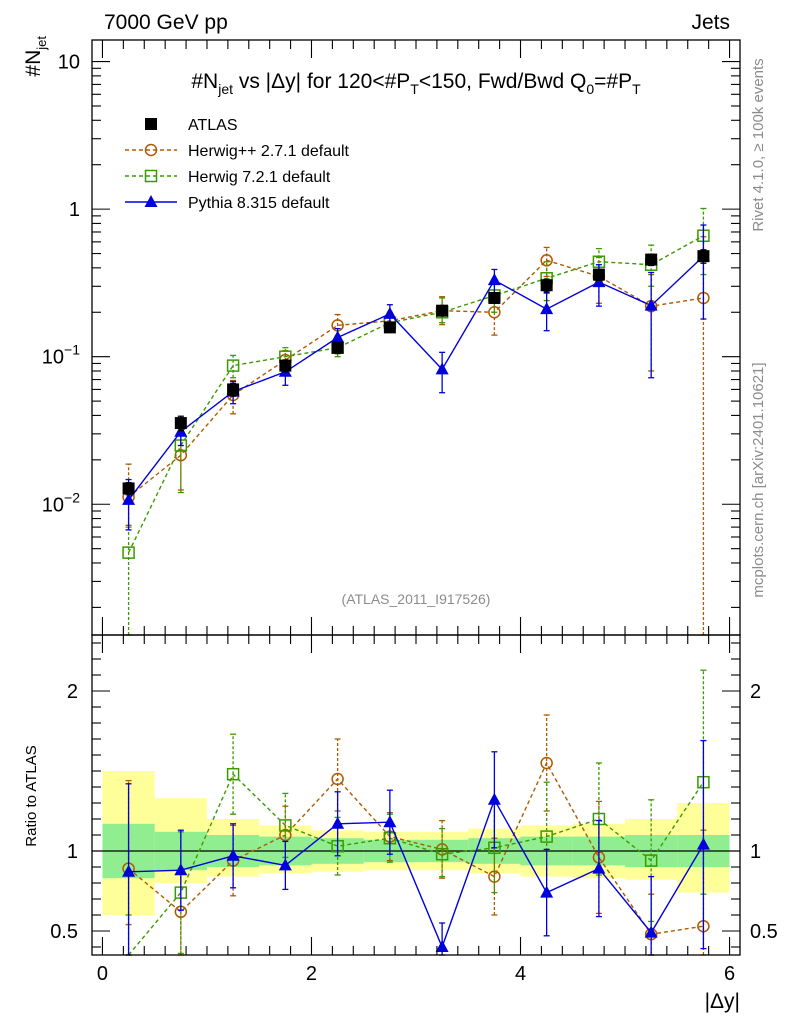  What do you see at coordinates (35, 56) in the screenshot?
I see `main-y-axis-label: #Njet` at bounding box center [35, 56].